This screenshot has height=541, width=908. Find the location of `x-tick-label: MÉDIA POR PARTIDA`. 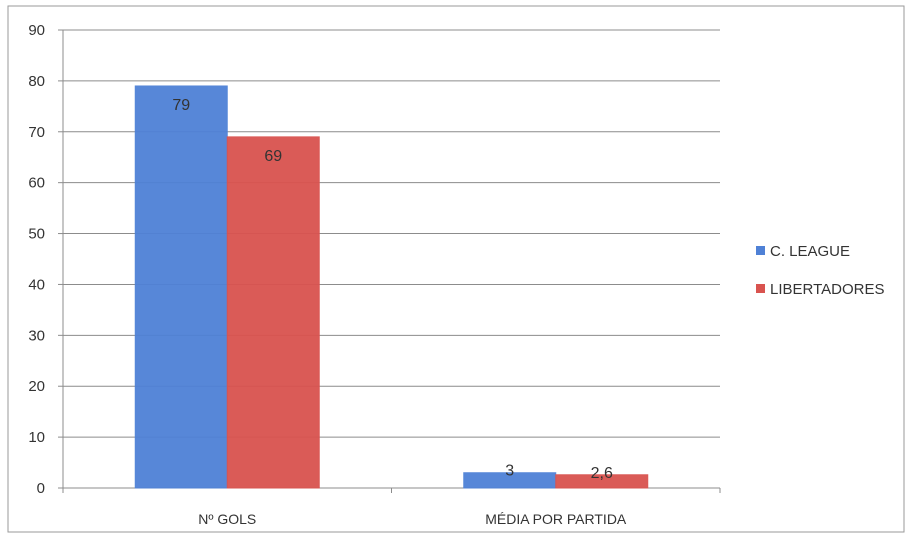

x-tick-label: MÉDIA POR PARTIDA is located at coordinates (556, 519).